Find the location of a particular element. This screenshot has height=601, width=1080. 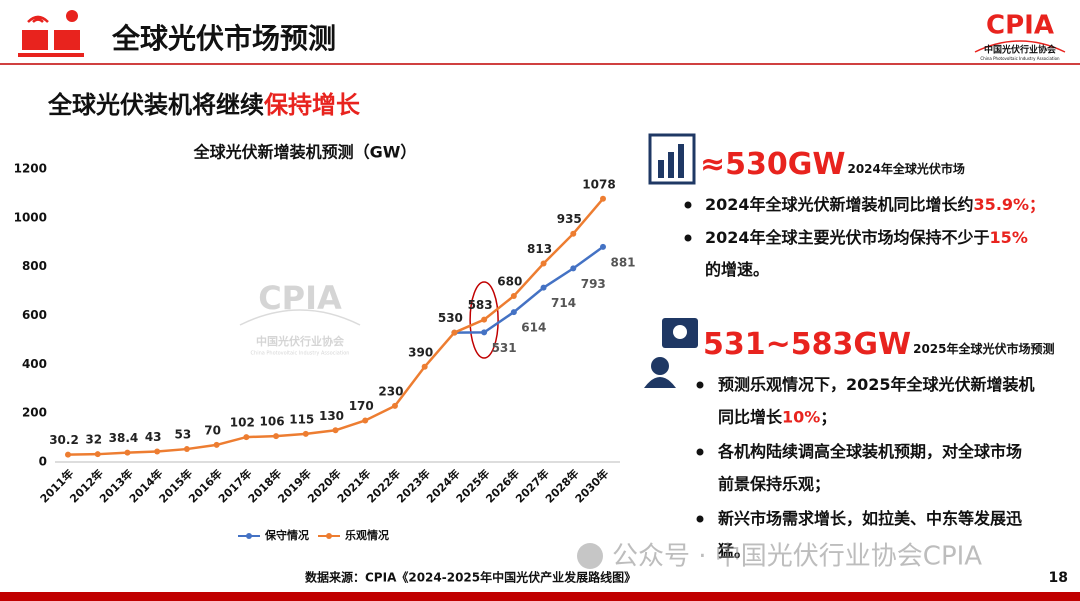

data-label: 583 is located at coordinates (480, 305).